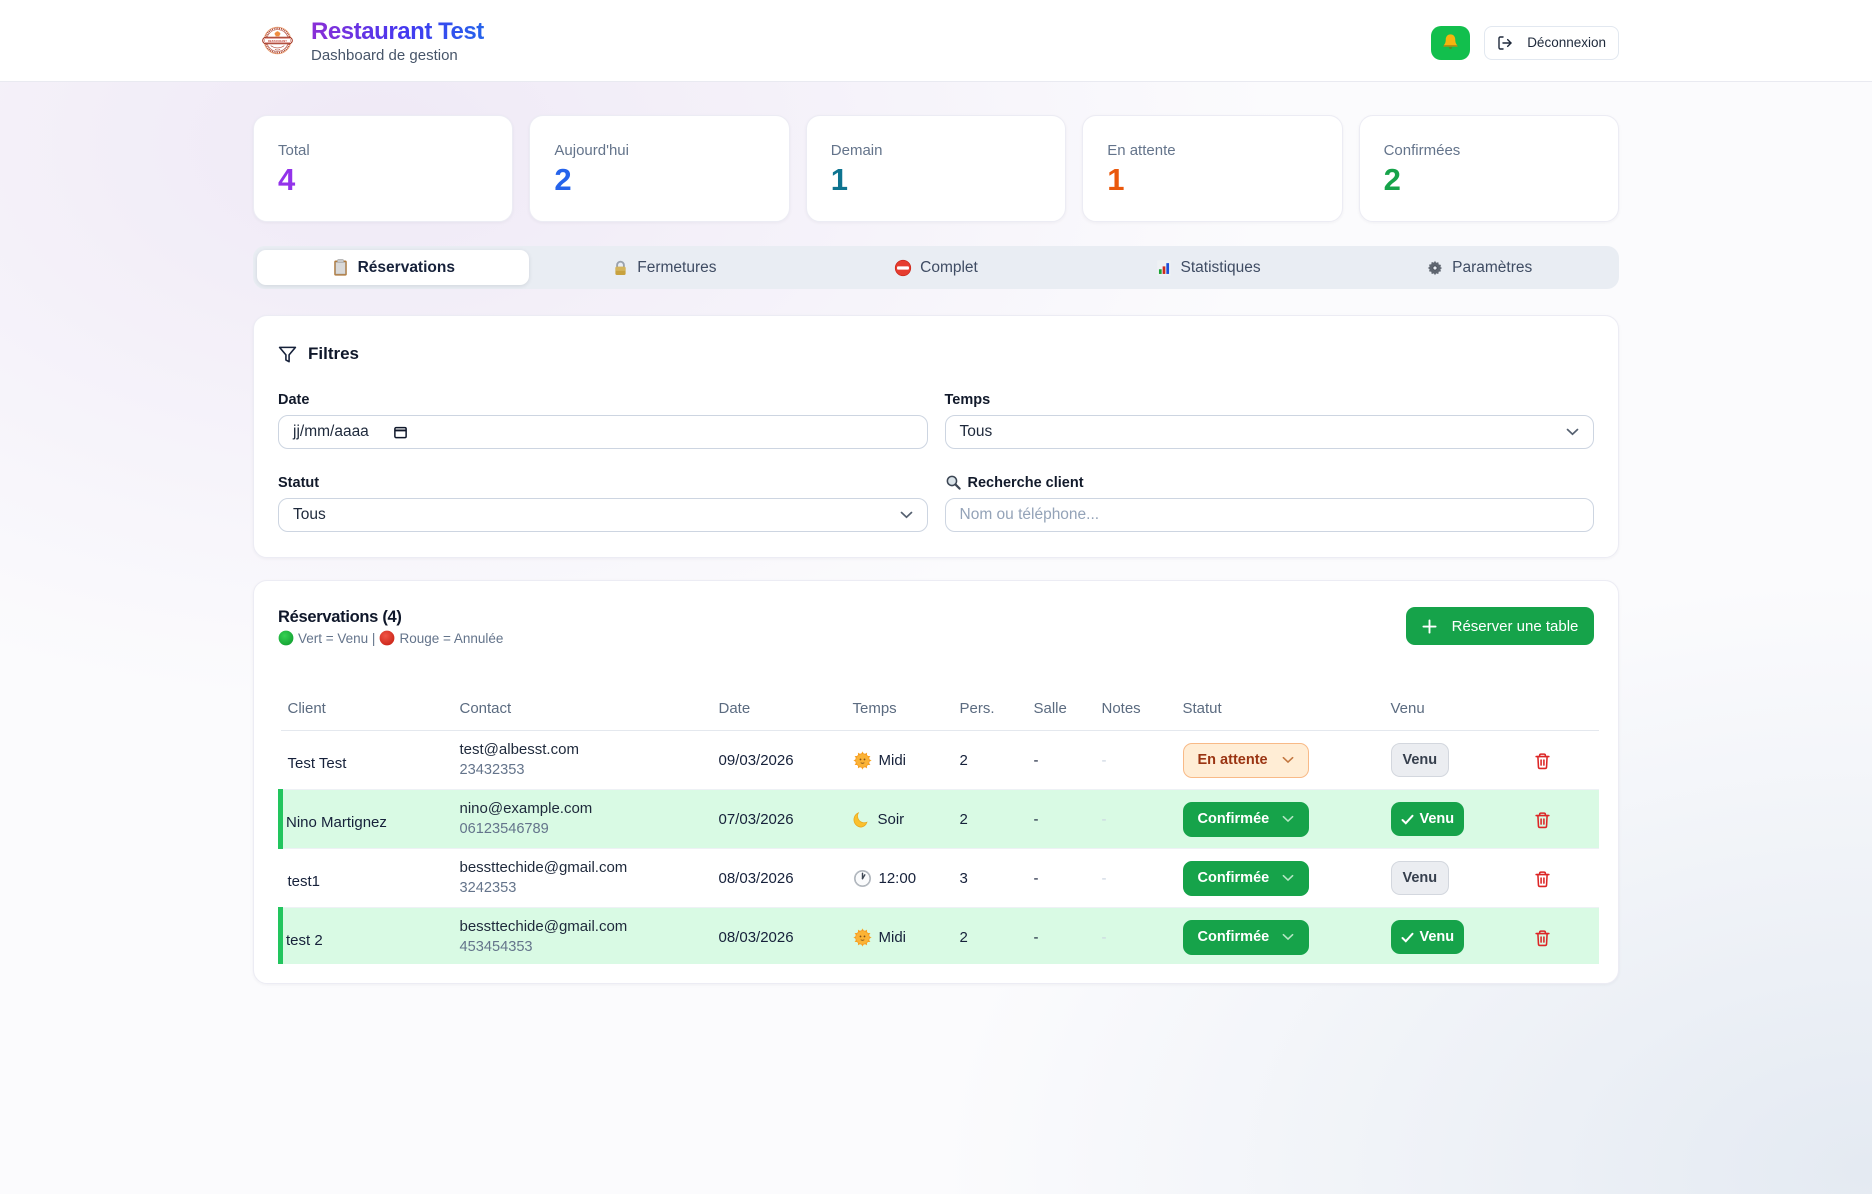 The image size is (1872, 1194). Describe the element at coordinates (277, 41) in the screenshot. I see `svg-text: RESTAURANT` at that location.